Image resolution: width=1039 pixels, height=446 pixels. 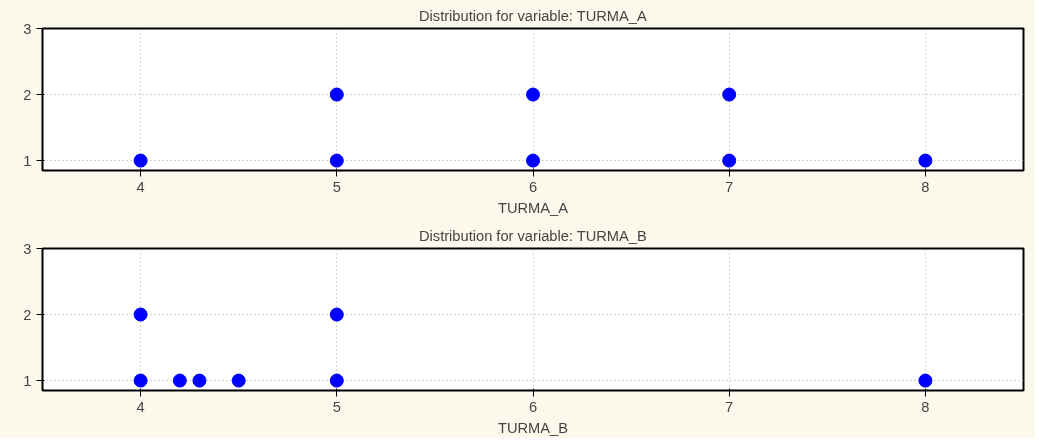 I want to click on chart-title: Distribution for variable: TURMA_A, so click(x=532, y=15).